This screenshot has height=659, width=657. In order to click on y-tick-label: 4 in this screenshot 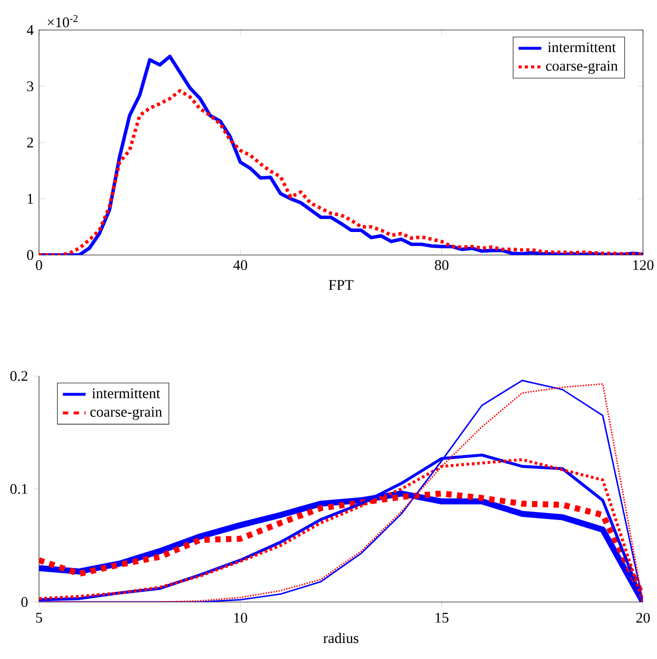, I will do `click(30, 30)`.